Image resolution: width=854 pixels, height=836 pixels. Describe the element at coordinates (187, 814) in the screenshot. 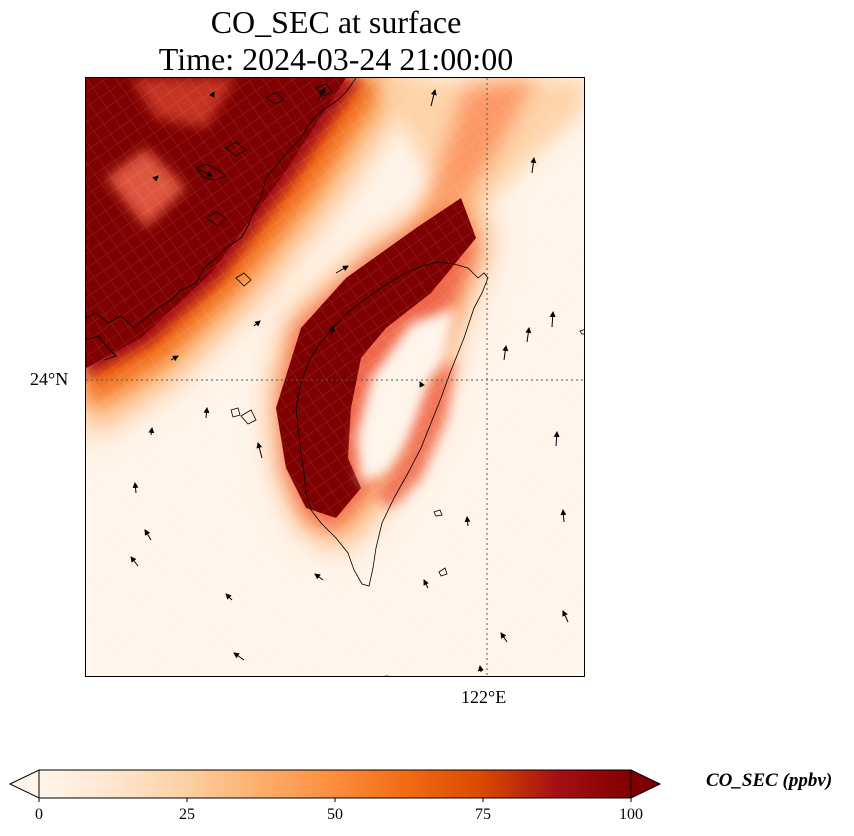

I see `colorbar-tick-25: 25` at that location.